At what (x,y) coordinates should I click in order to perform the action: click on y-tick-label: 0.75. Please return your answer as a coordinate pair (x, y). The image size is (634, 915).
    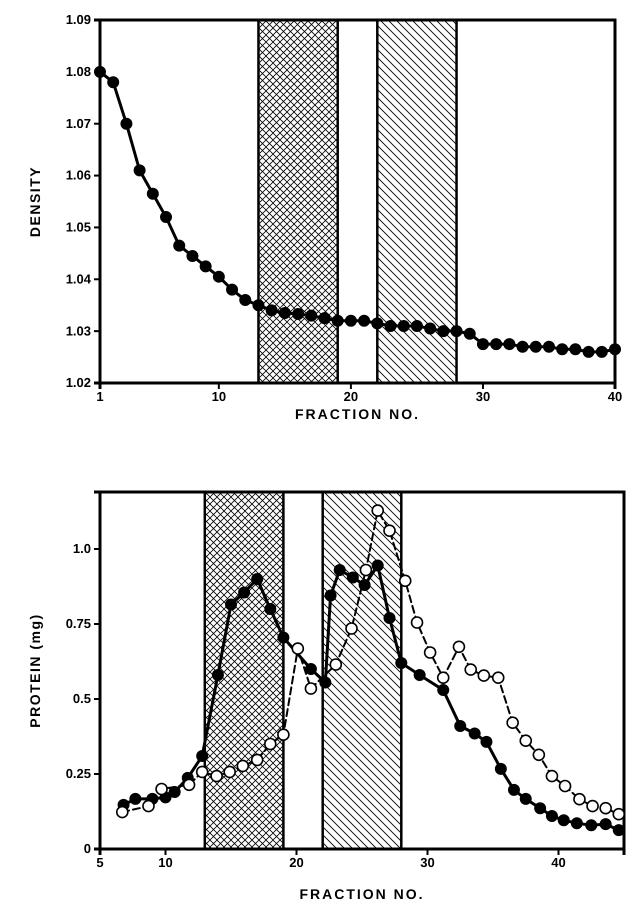
    Looking at the image, I should click on (78, 624).